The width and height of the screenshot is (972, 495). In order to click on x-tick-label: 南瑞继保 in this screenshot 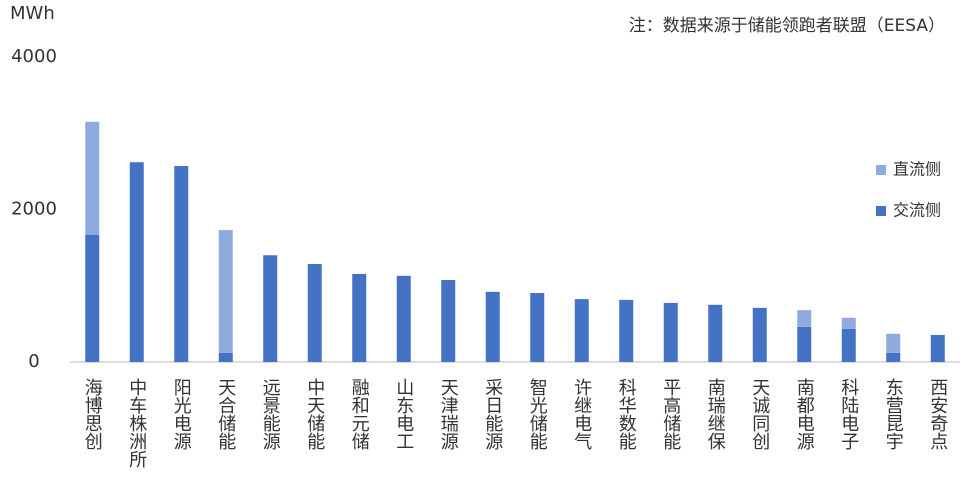, I will do `click(715, 414)`.